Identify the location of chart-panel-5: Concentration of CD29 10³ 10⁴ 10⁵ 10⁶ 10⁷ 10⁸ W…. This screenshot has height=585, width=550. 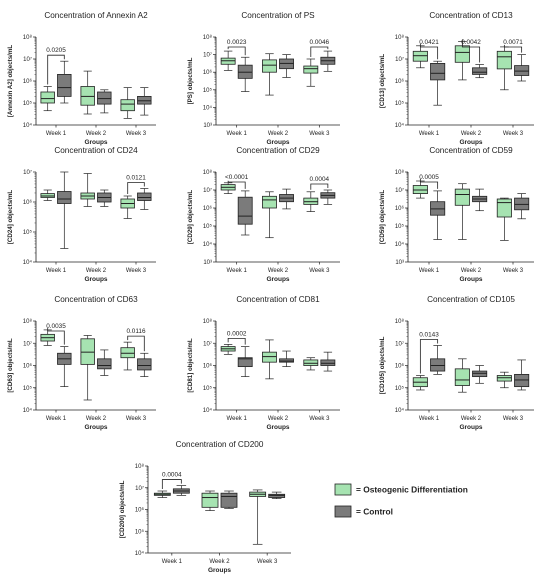
(263, 214).